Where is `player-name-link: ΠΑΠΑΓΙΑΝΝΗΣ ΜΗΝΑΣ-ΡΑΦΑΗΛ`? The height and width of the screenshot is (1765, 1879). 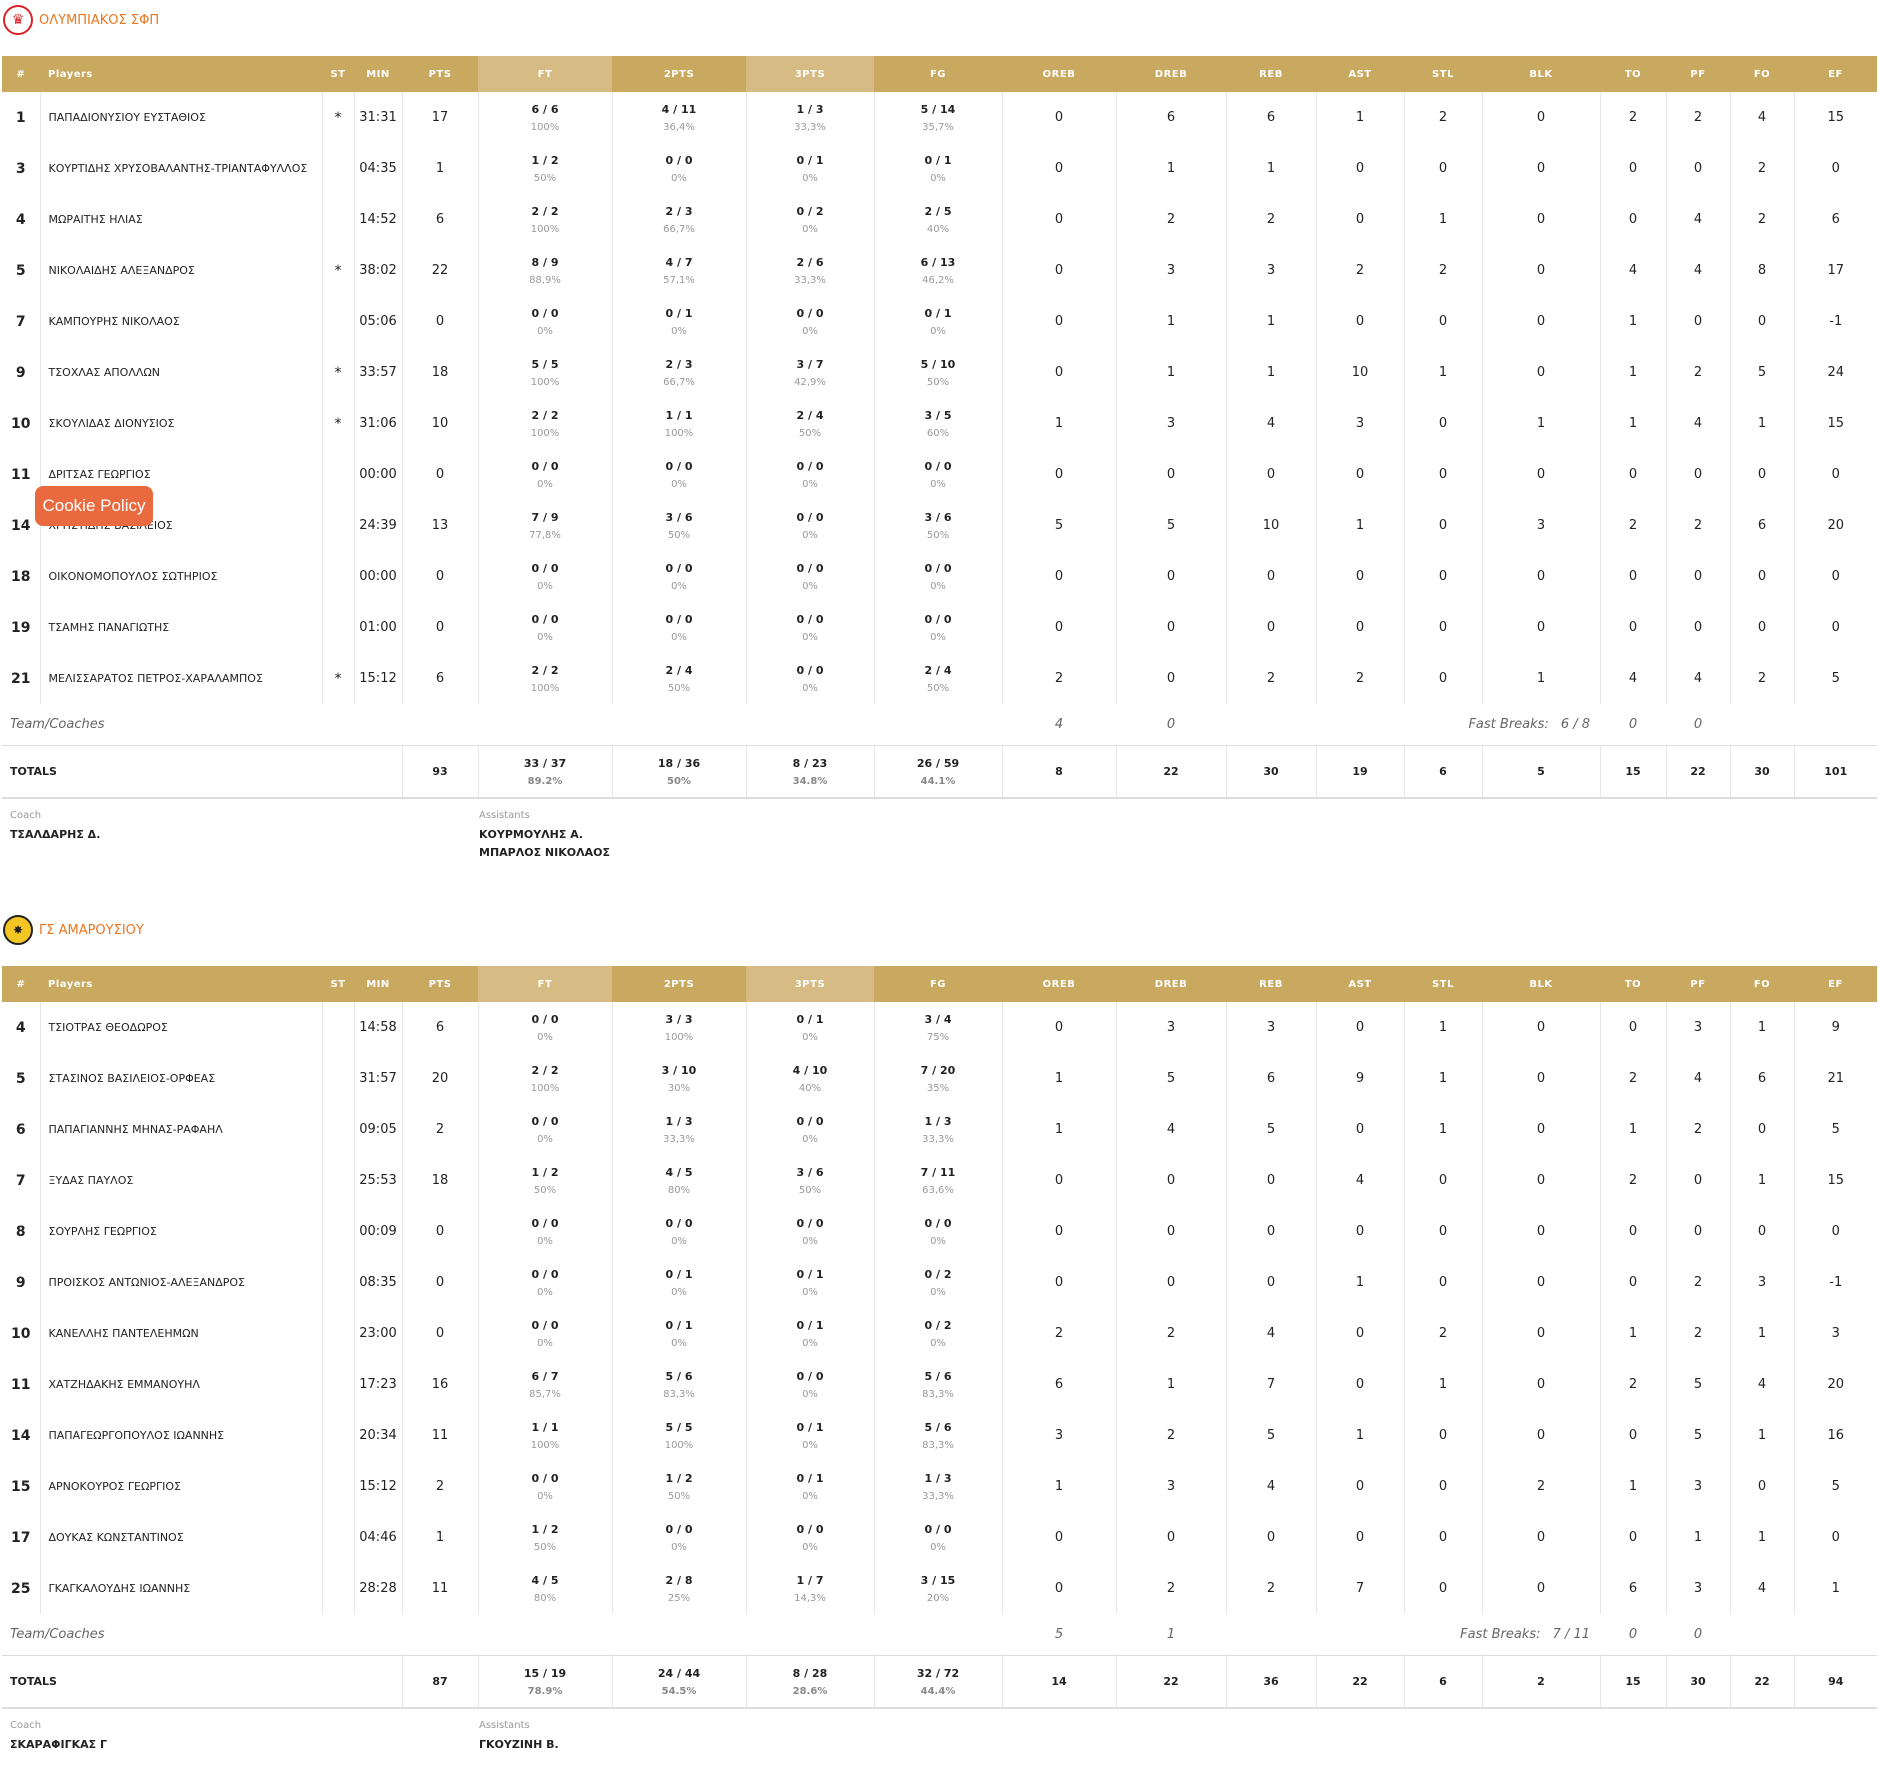 player-name-link: ΠΑΠΑΓΙΑΝΝΗΣ ΜΗΝΑΣ-ΡΑΦΑΗΛ is located at coordinates (181, 1129).